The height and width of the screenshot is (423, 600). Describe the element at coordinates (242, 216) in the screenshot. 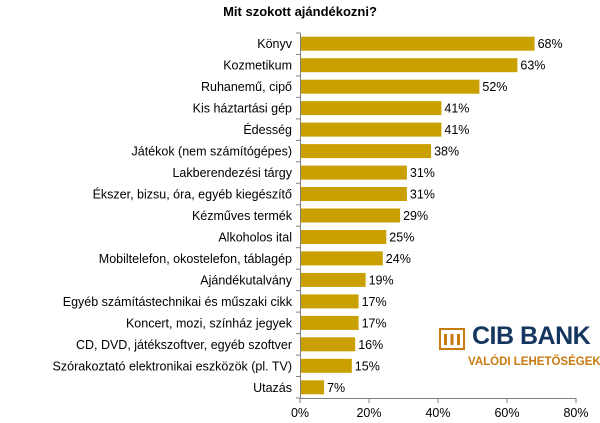

I see `category-label-8: Kézműves termék` at that location.